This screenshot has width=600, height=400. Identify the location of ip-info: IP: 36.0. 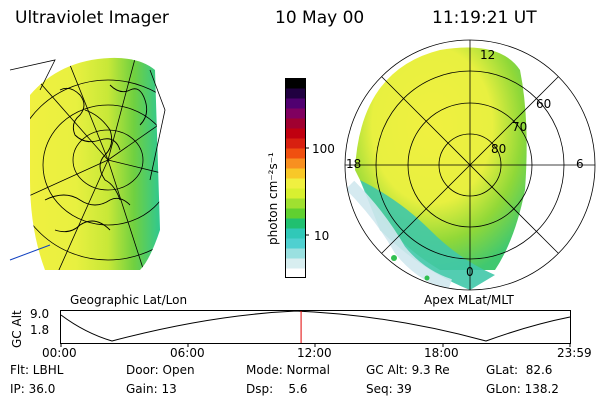
(33, 389).